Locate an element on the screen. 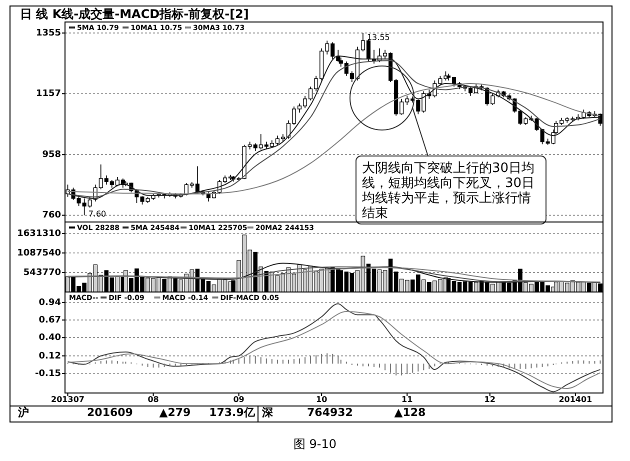 Image resolution: width=630 pixels, height=461 pixels. y-tick-label: 1631310 is located at coordinates (39, 233).